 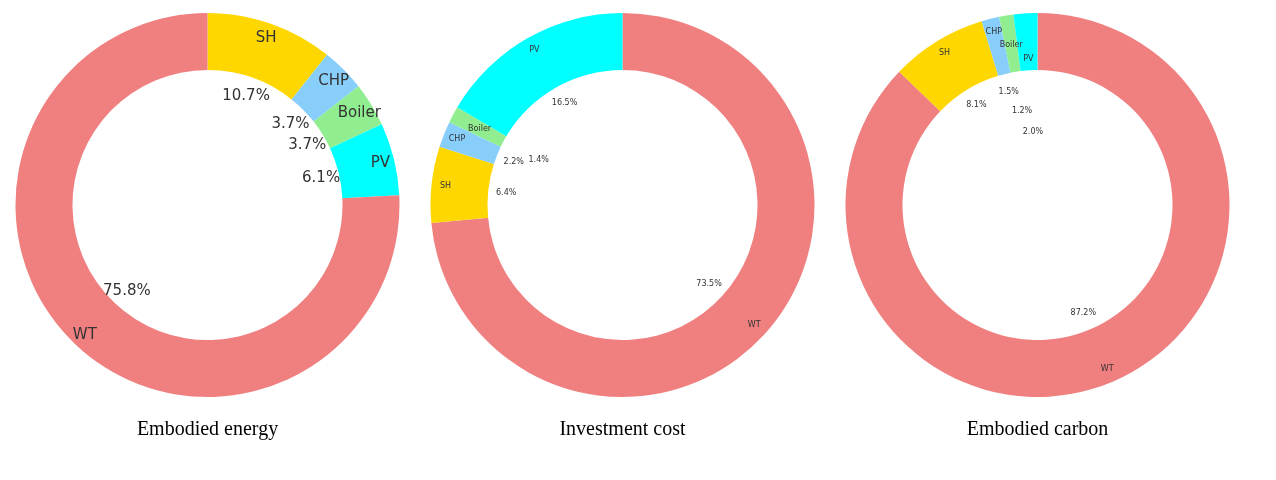 I want to click on data-label: 6.1%, so click(x=321, y=176).